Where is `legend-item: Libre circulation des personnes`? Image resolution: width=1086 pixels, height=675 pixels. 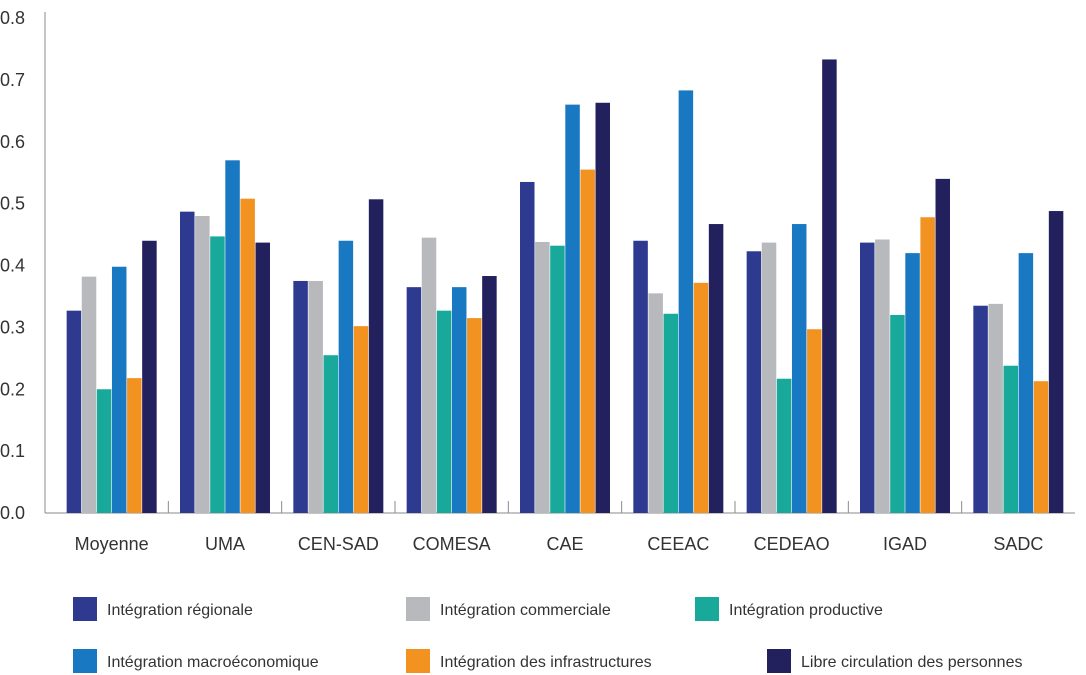
legend-item: Libre circulation des personnes is located at coordinates (894, 661).